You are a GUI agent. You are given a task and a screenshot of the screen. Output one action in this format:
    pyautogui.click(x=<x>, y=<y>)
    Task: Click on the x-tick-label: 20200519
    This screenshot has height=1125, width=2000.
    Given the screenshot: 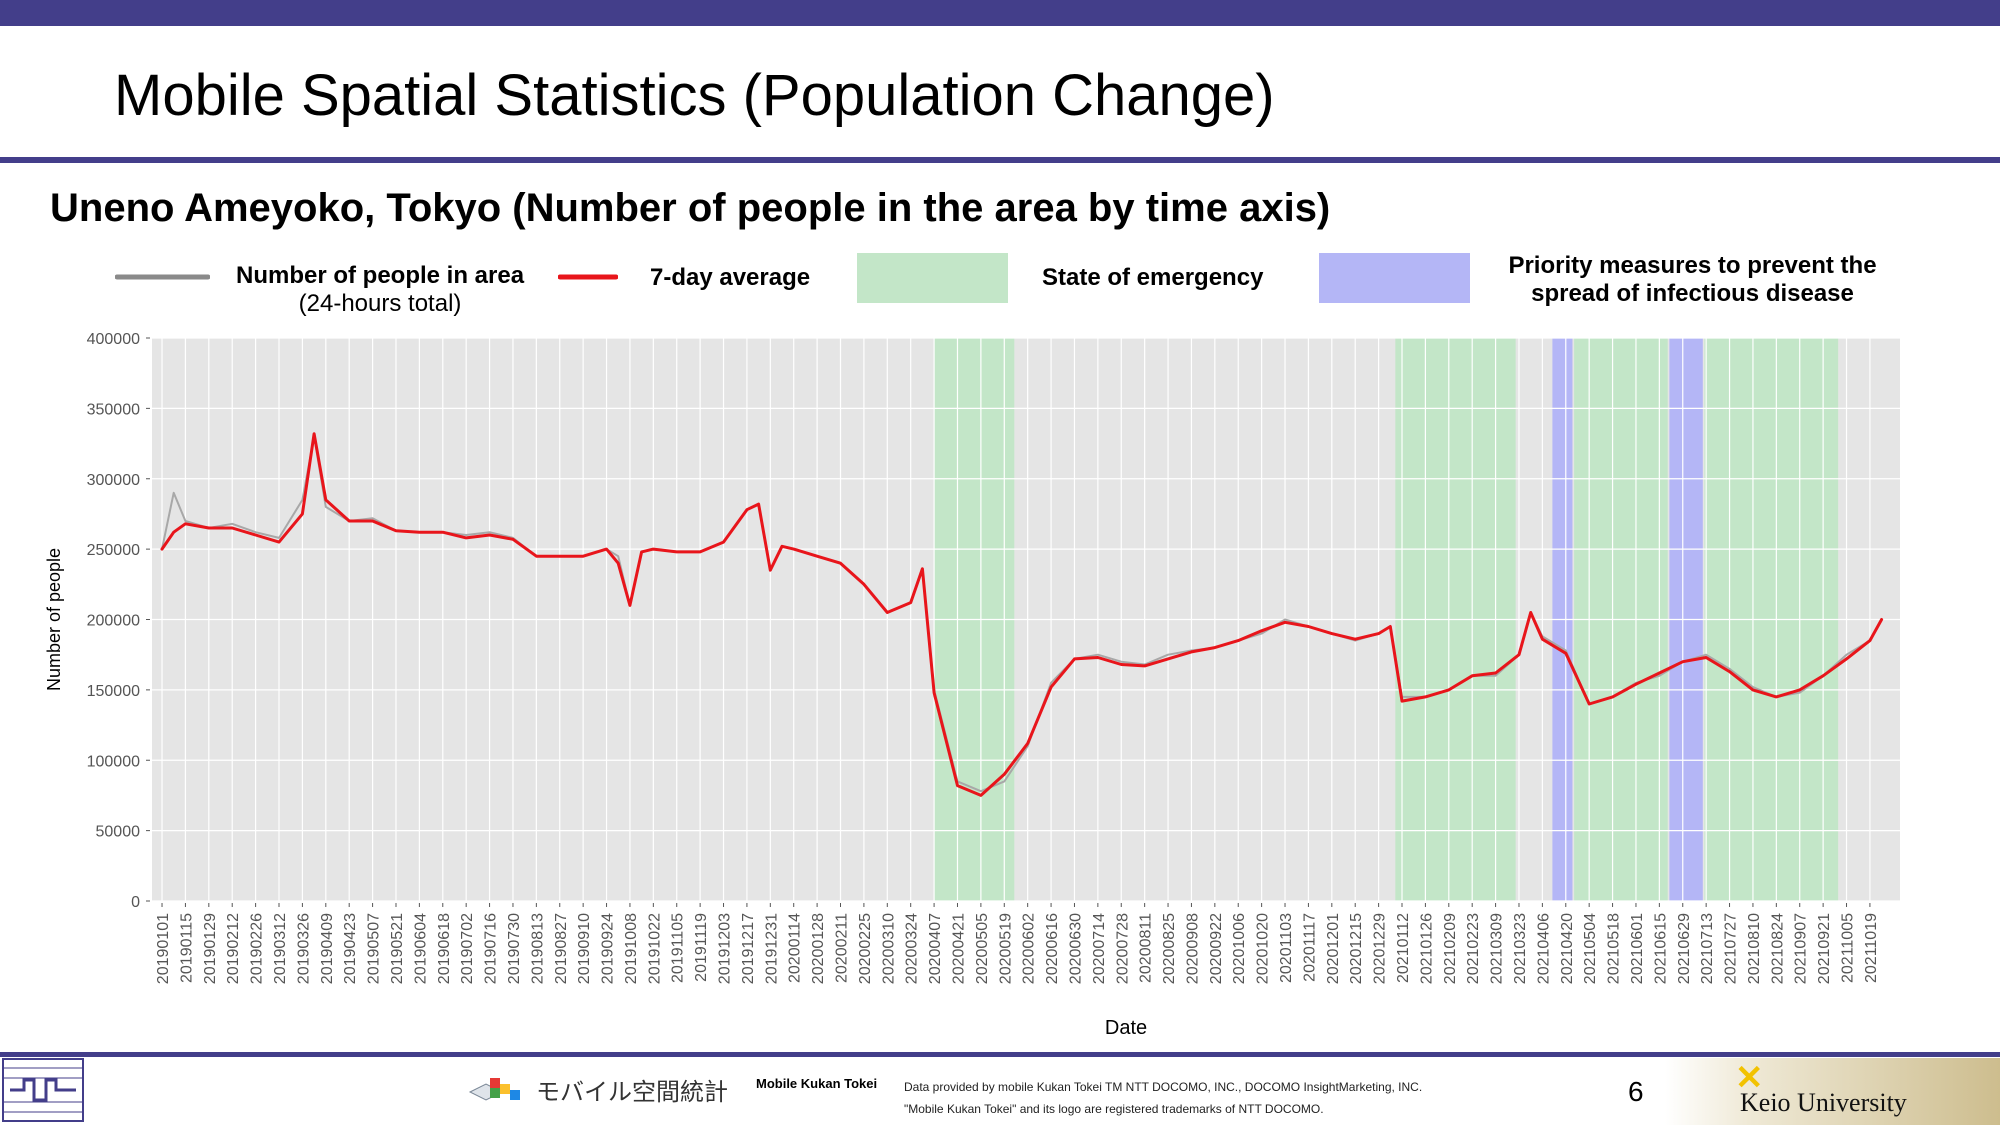 What is the action you would take?
    pyautogui.click(x=1005, y=948)
    